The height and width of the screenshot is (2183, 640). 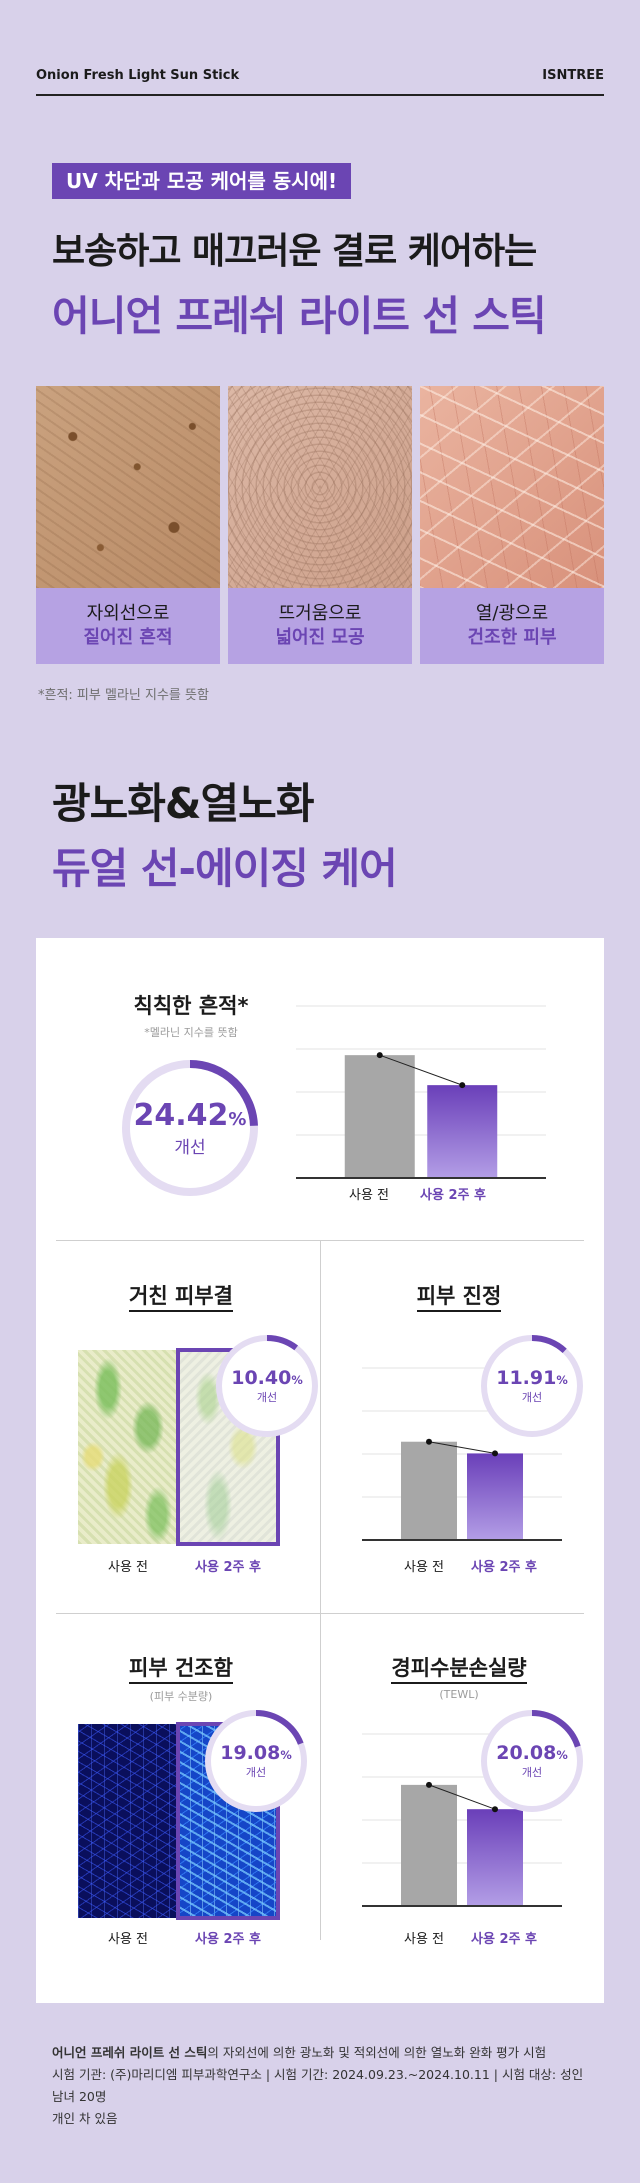 What do you see at coordinates (267, 1378) in the screenshot?
I see `improvement-percent: 10.40%` at bounding box center [267, 1378].